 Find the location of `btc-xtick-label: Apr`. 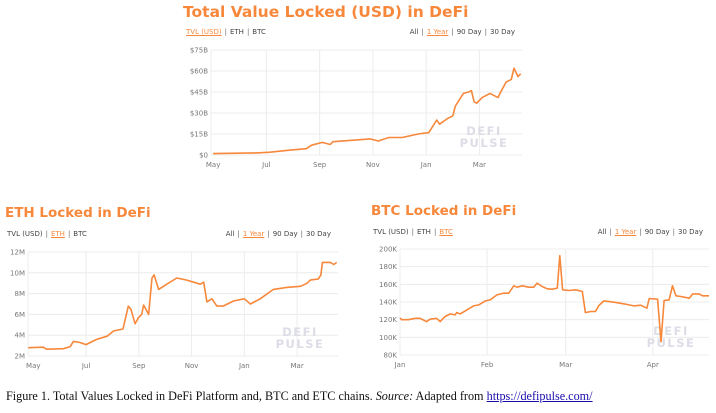

btc-xtick-label: Apr is located at coordinates (653, 365).